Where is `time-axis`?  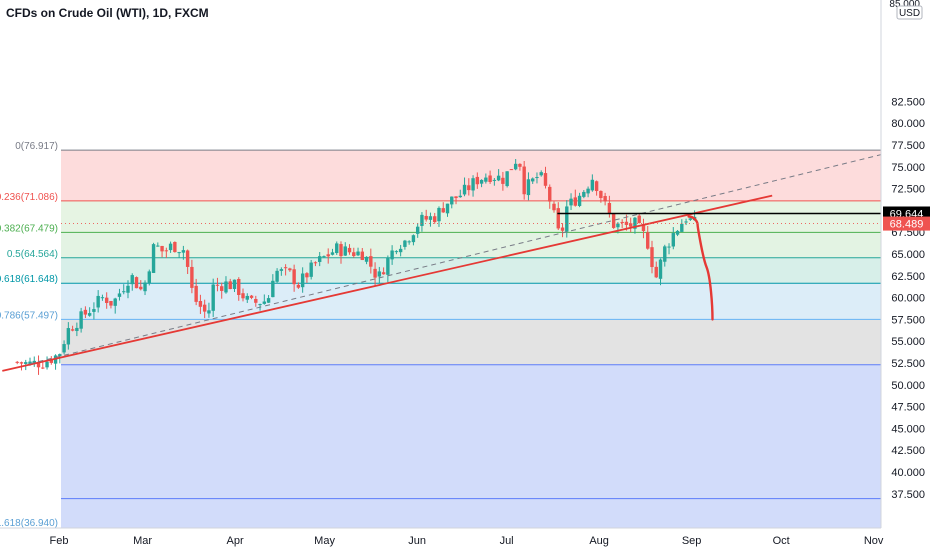 time-axis is located at coordinates (440, 539).